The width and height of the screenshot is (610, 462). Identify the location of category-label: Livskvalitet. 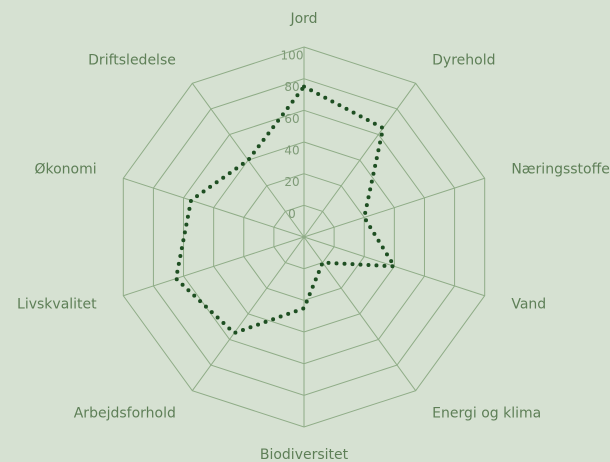
(57, 304).